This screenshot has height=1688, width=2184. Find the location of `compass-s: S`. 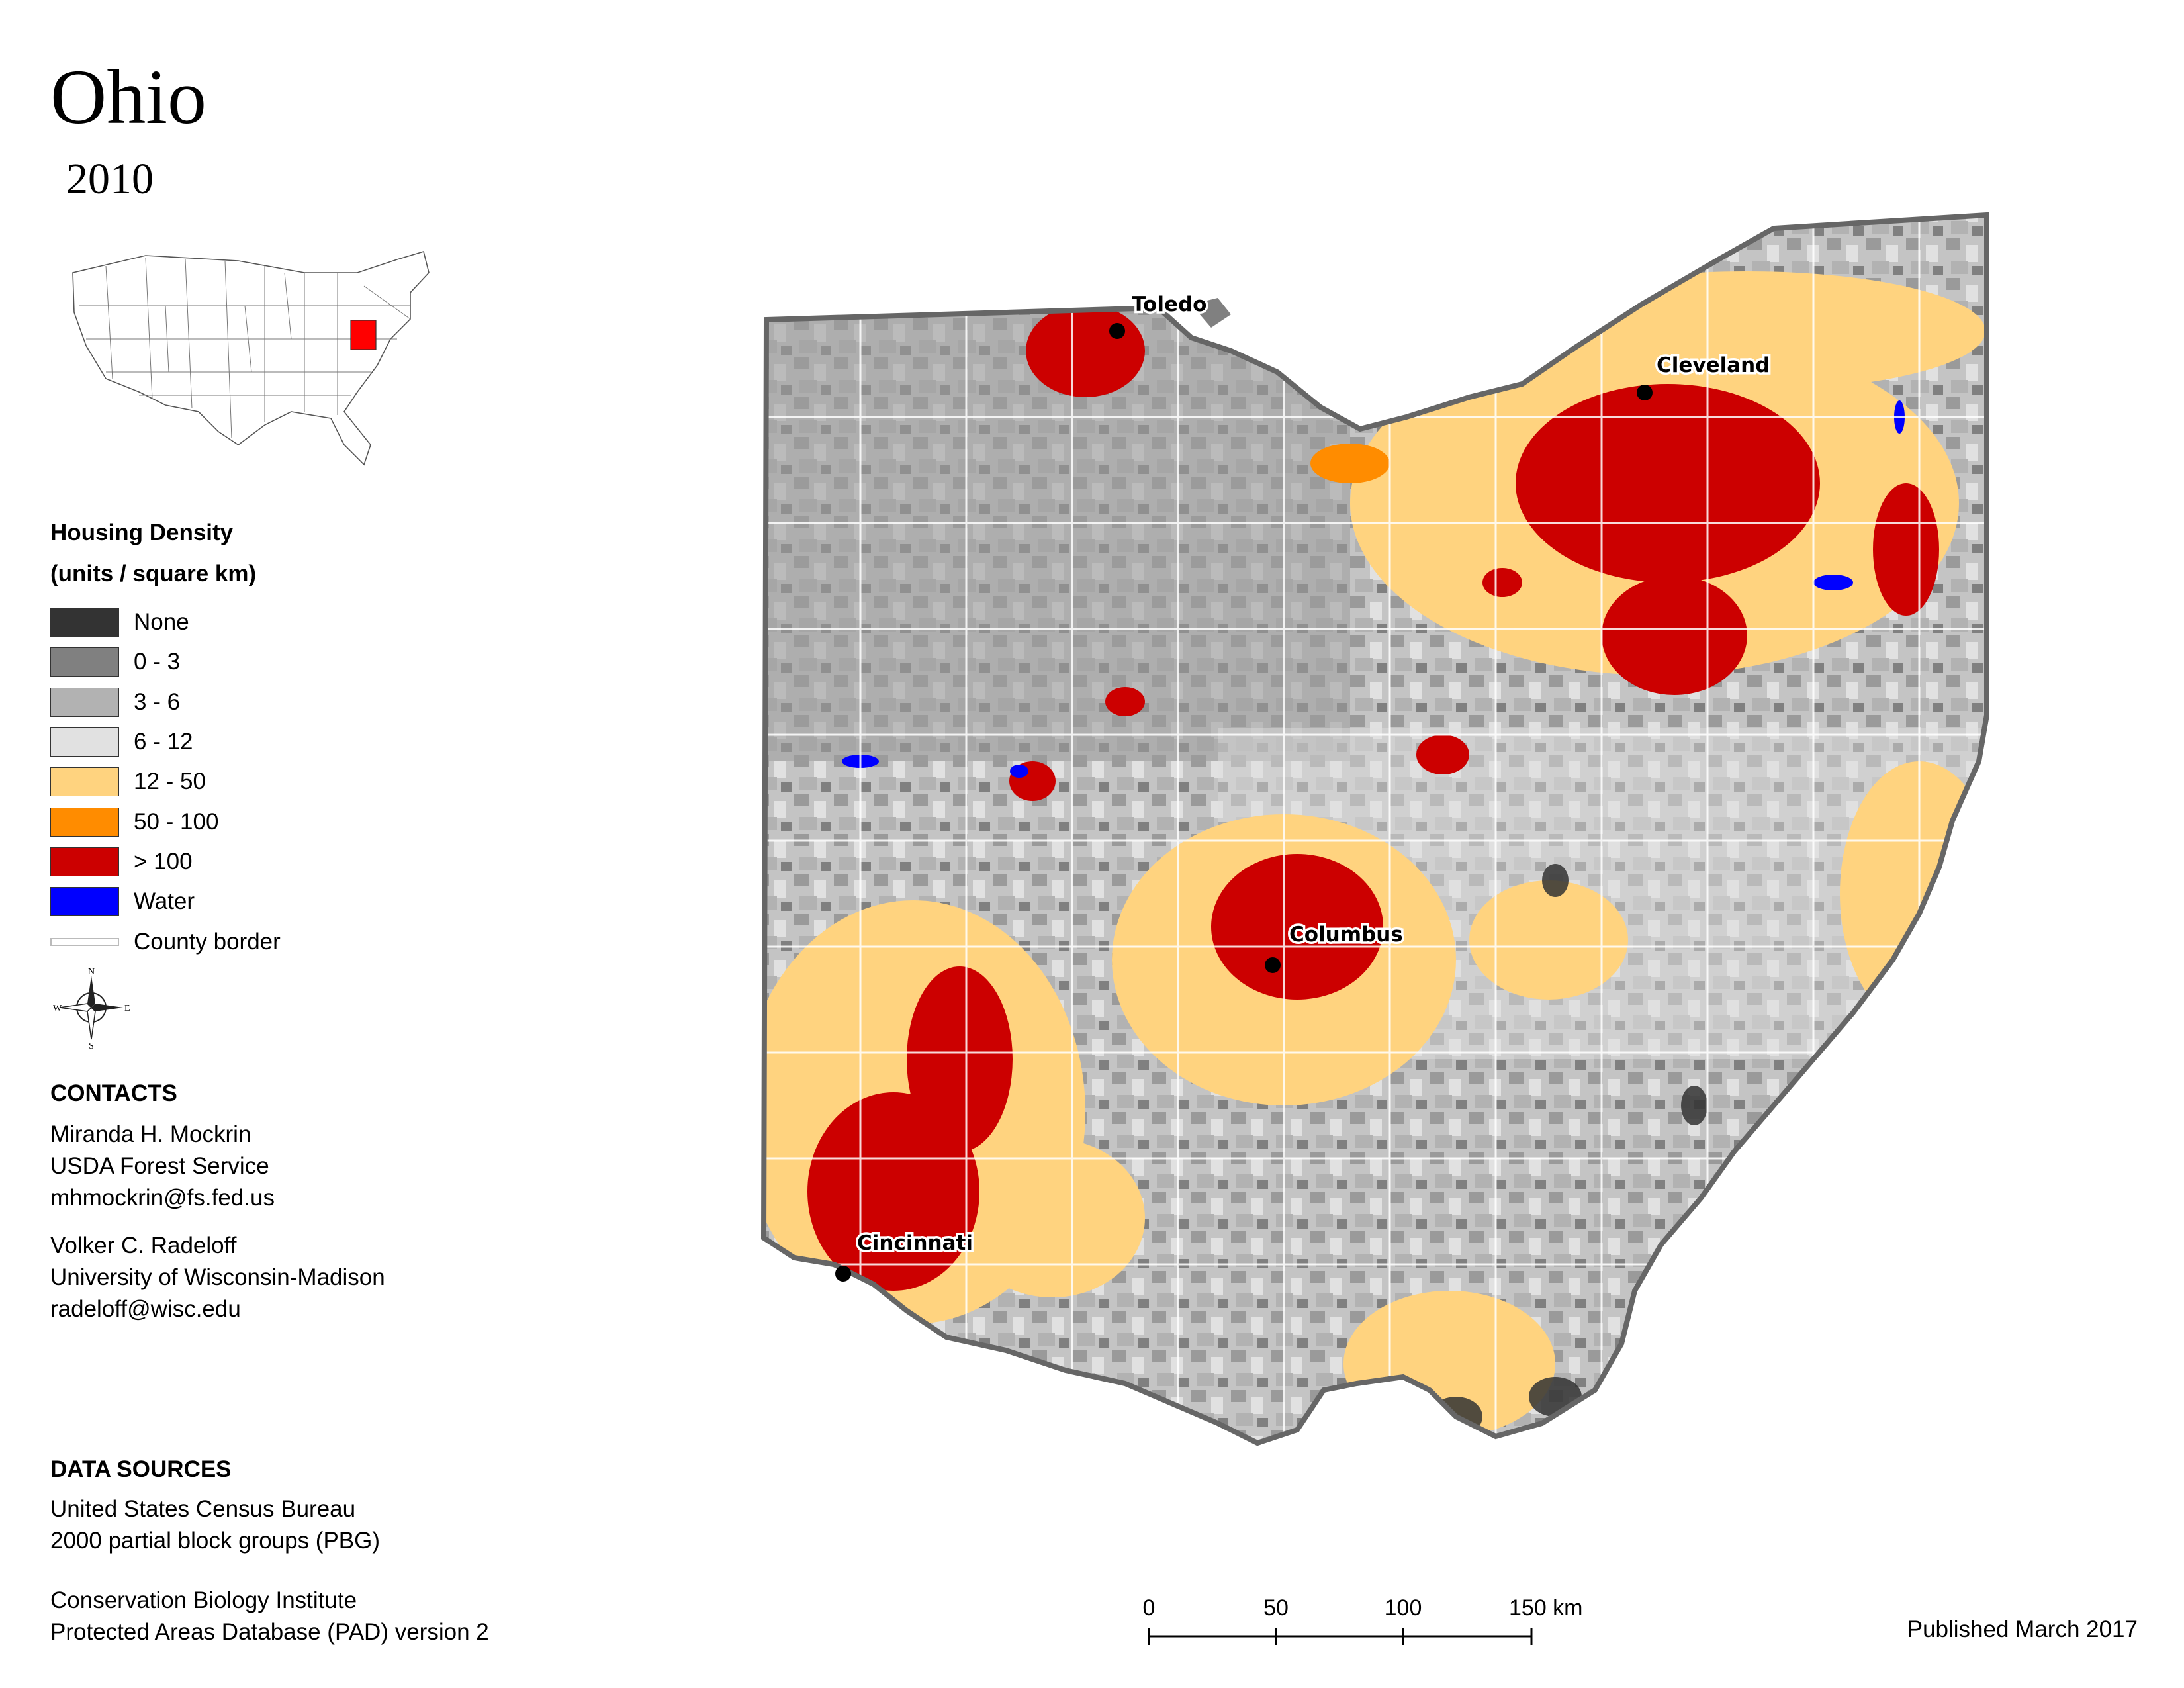

compass-s: S is located at coordinates (92, 1045).